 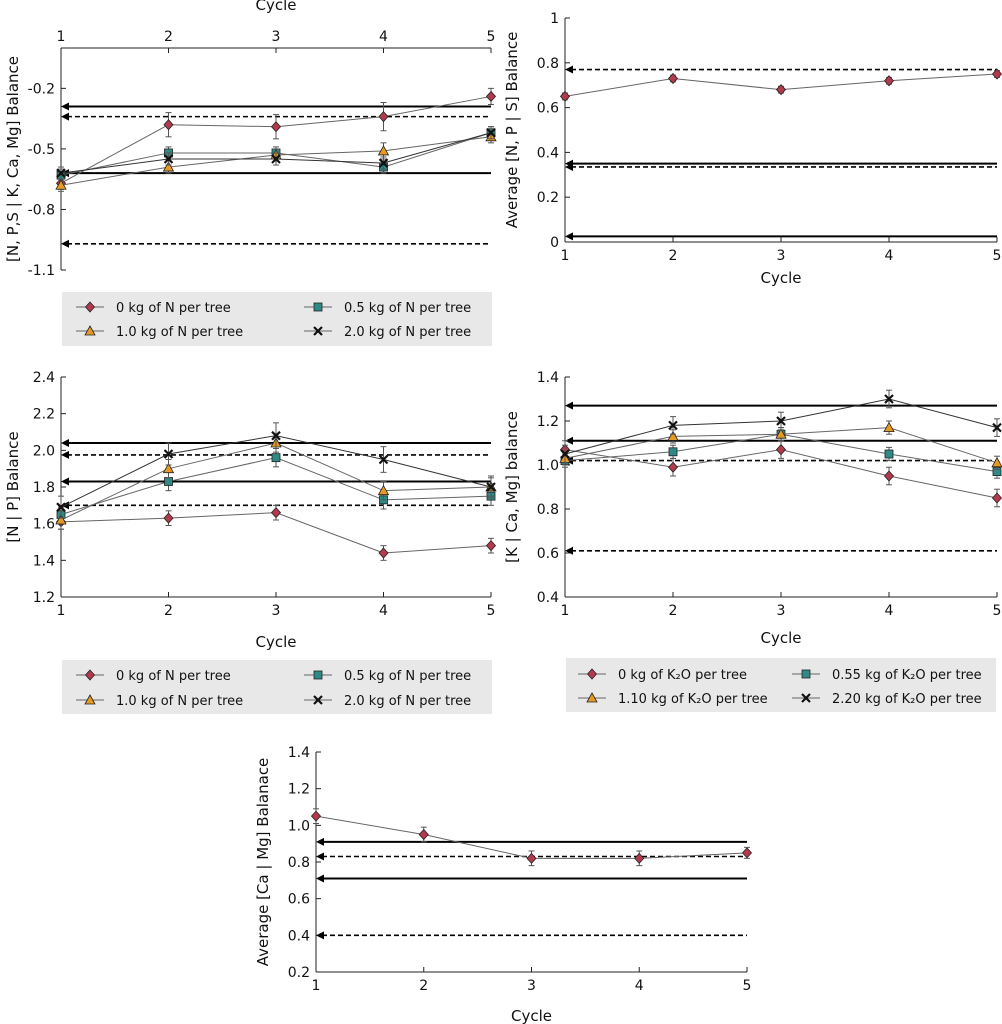 I want to click on y-tick-label: 0.6, so click(x=548, y=109).